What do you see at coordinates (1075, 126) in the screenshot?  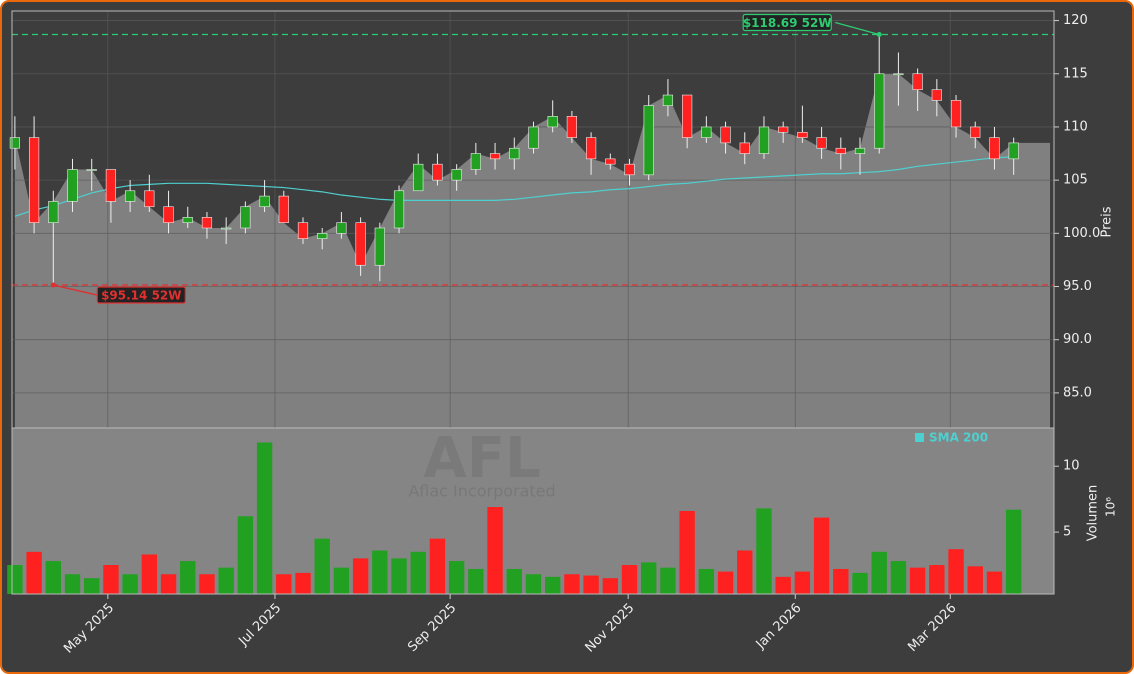 I see `y-tick-label: 110` at bounding box center [1075, 126].